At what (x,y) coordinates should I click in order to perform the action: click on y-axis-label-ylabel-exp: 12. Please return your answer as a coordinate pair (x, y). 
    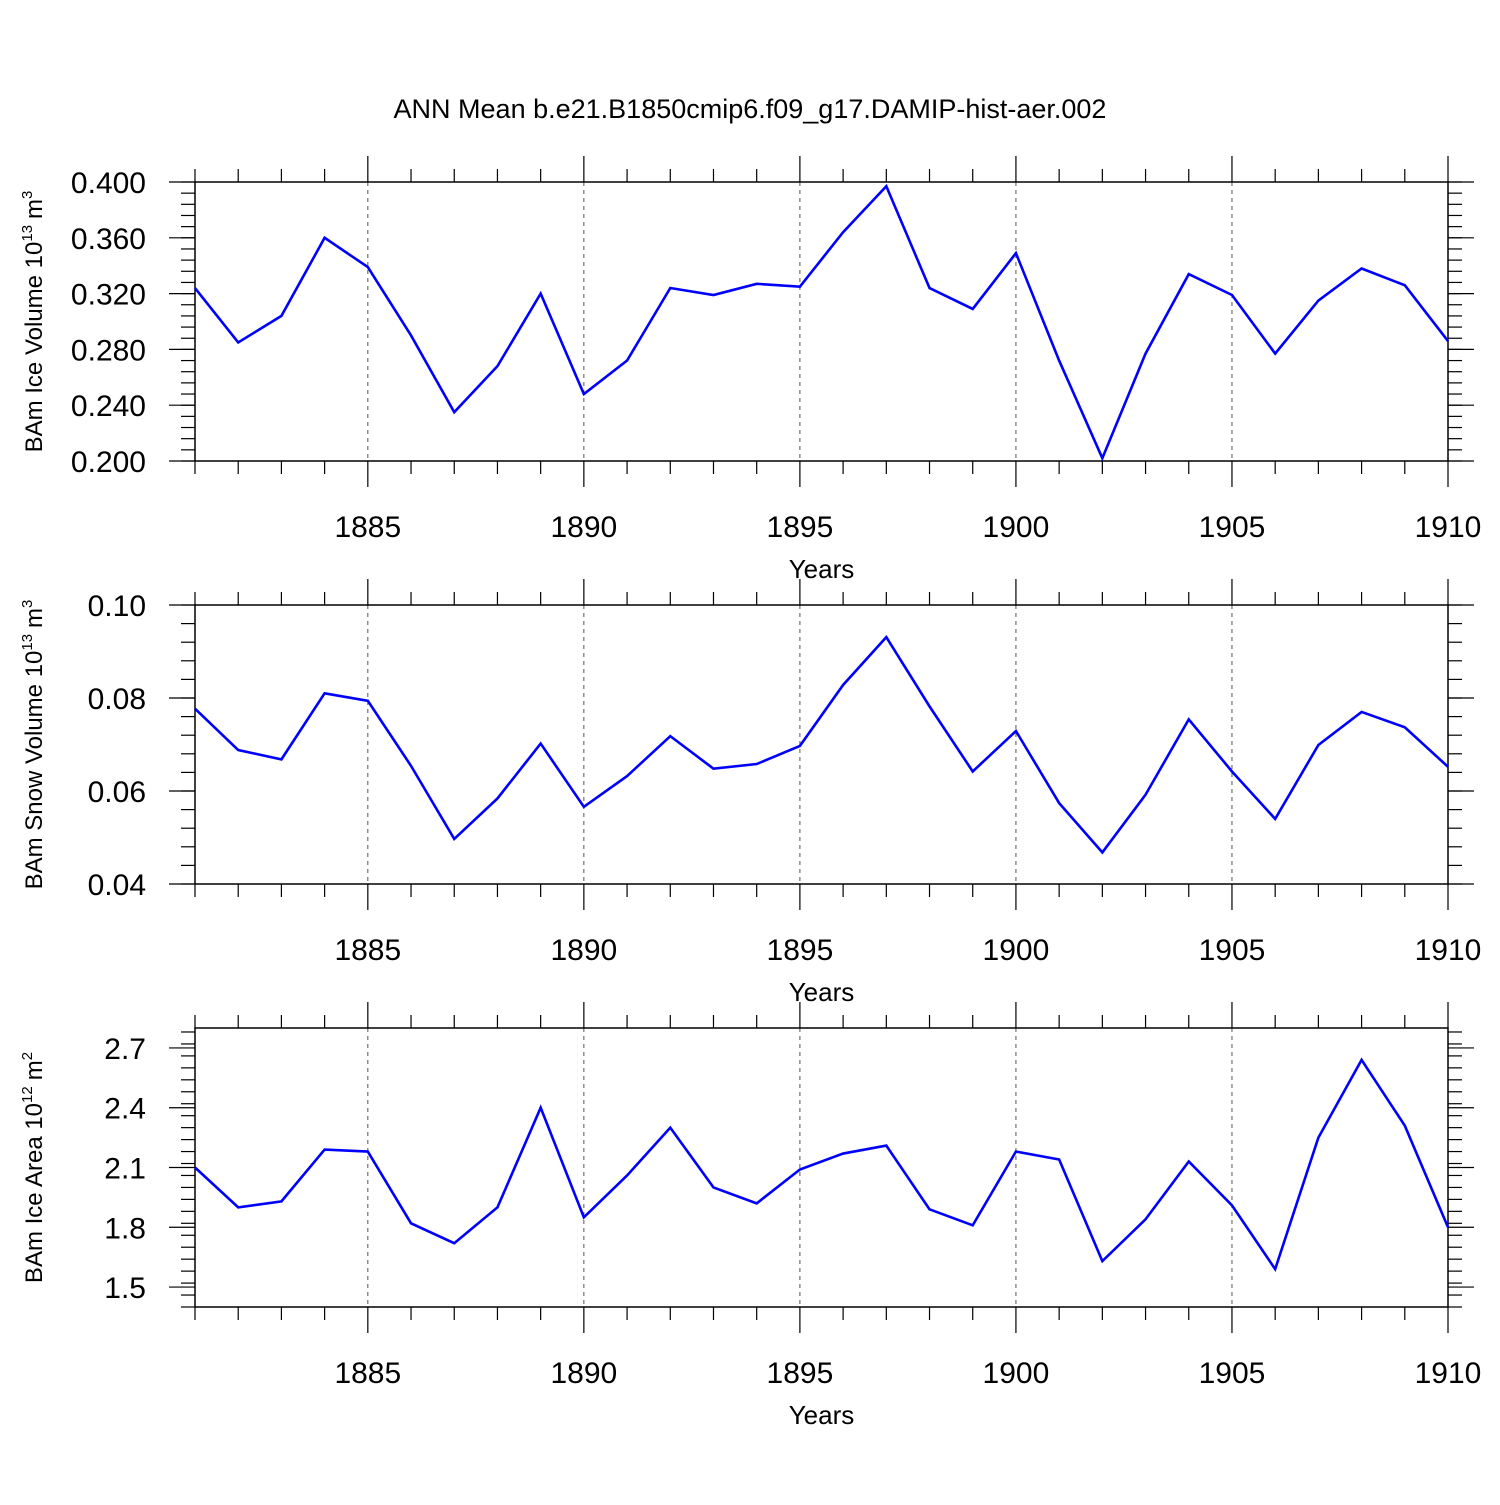
    Looking at the image, I should click on (27, 1094).